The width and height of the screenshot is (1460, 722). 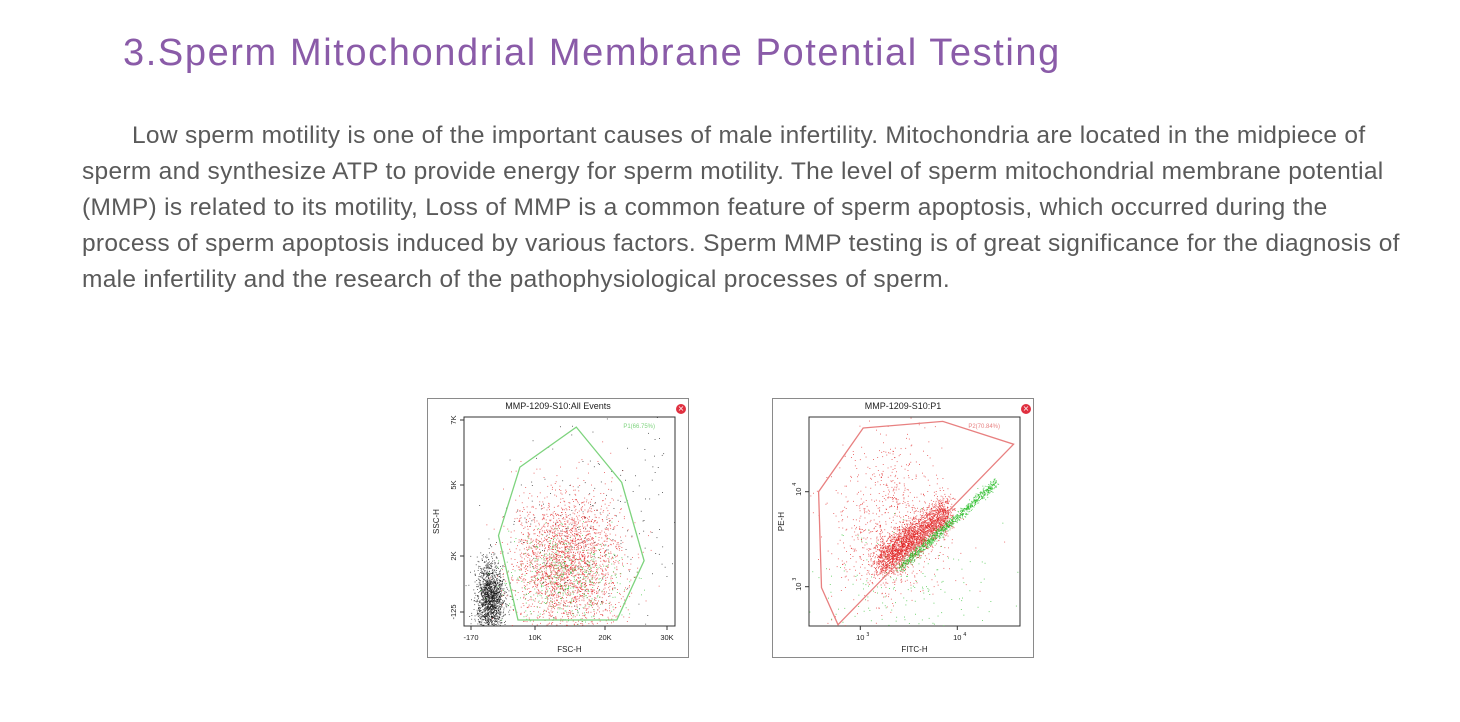 What do you see at coordinates (681, 409) in the screenshot?
I see `close-circle-icon: ×` at bounding box center [681, 409].